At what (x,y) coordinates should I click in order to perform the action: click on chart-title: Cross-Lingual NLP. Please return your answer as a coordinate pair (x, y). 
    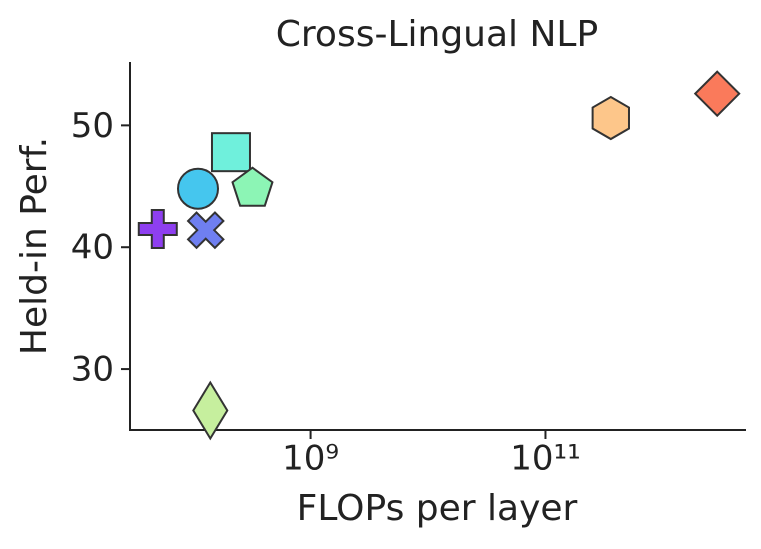
    Looking at the image, I should click on (437, 34).